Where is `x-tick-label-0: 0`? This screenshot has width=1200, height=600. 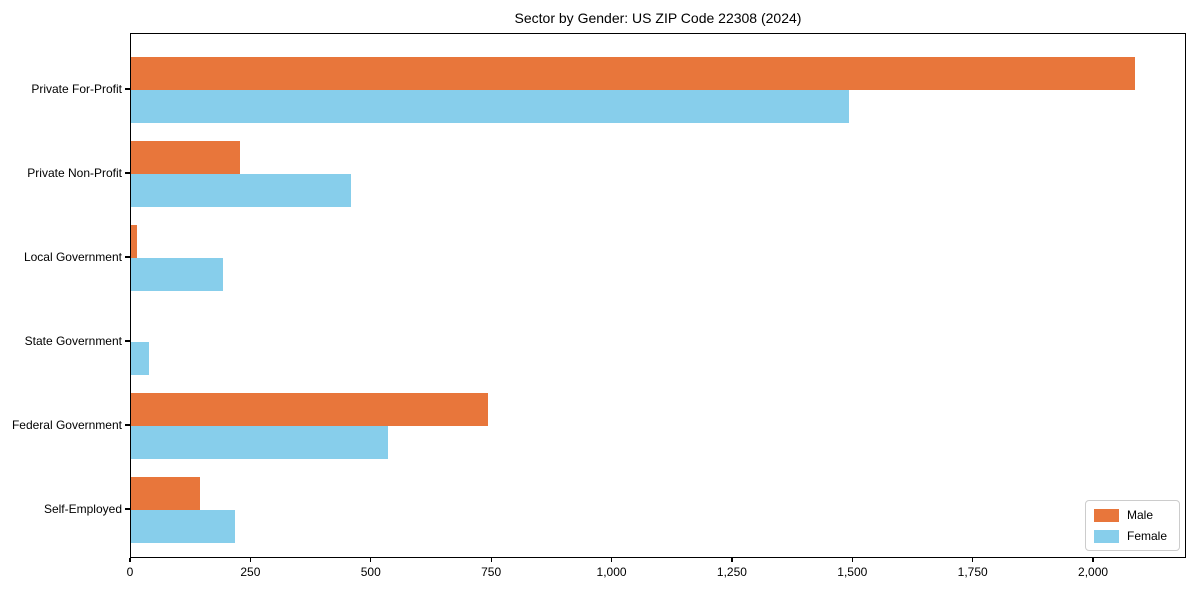 x-tick-label-0: 0 is located at coordinates (130, 572).